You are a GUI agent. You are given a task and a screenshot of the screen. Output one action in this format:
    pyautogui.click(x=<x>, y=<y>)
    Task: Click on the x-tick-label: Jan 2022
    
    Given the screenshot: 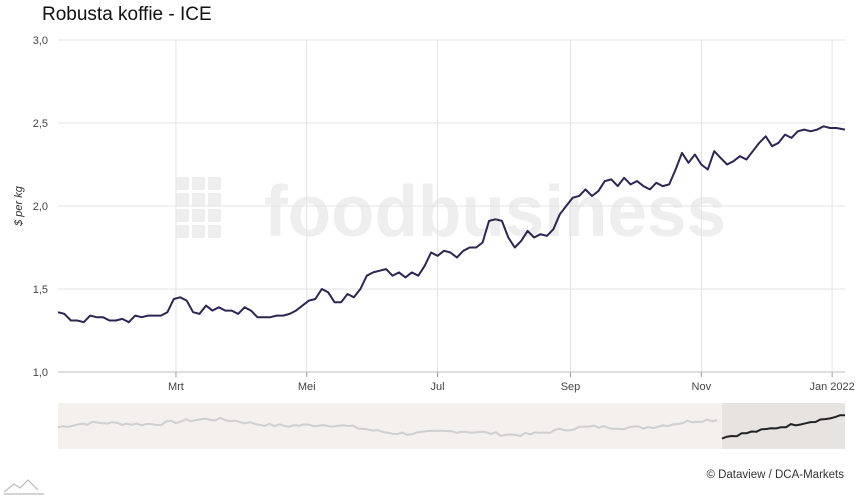 What is the action you would take?
    pyautogui.click(x=832, y=387)
    